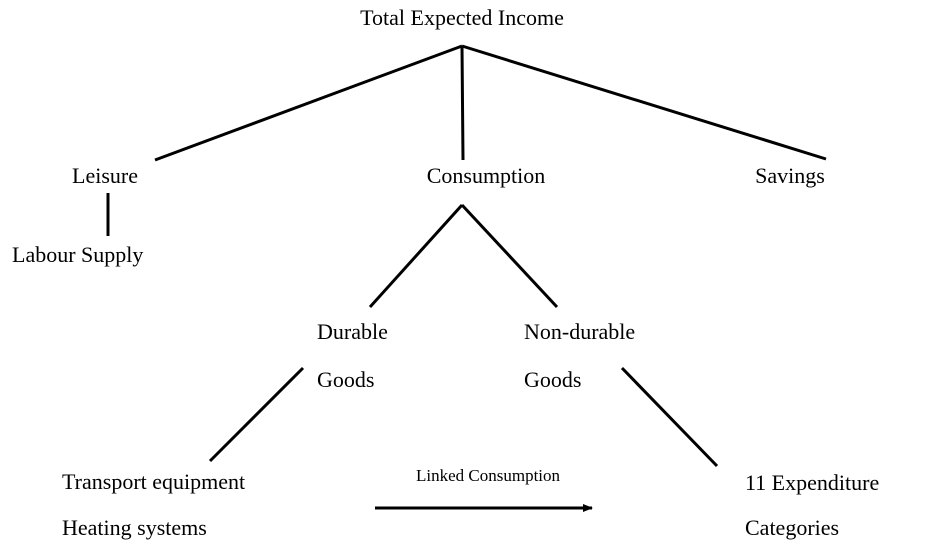 The width and height of the screenshot is (943, 550). What do you see at coordinates (134, 527) in the screenshot?
I see `node-label: Heating systems` at bounding box center [134, 527].